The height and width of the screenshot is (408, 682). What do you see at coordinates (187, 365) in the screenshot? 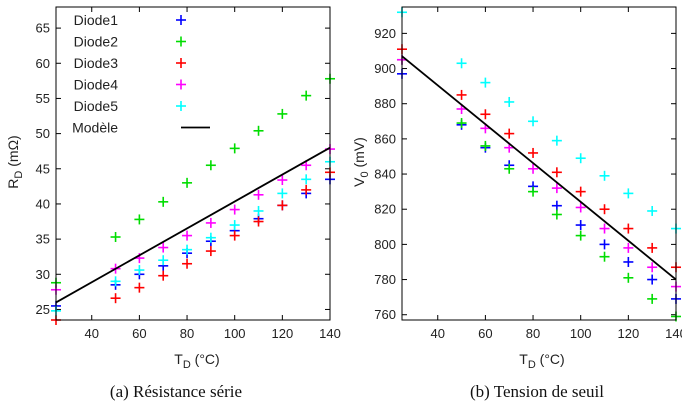
I see `x-axis-label-sub: D` at bounding box center [187, 365].